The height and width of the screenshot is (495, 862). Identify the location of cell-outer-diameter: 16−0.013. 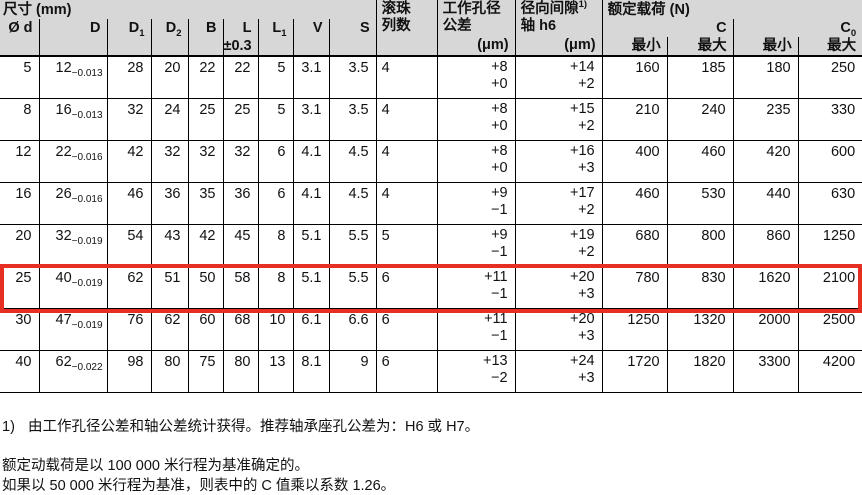
(72, 119).